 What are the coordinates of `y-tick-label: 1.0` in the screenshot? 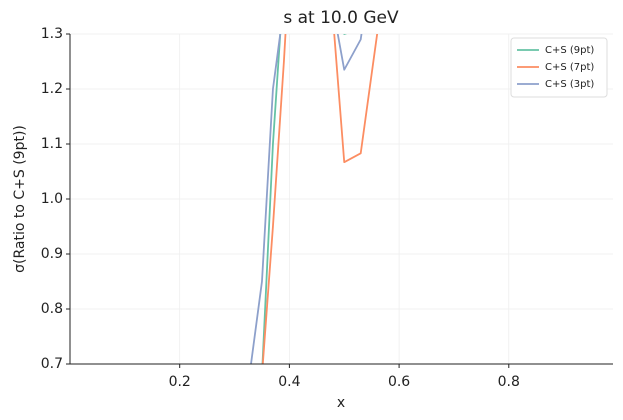 It's located at (52, 199).